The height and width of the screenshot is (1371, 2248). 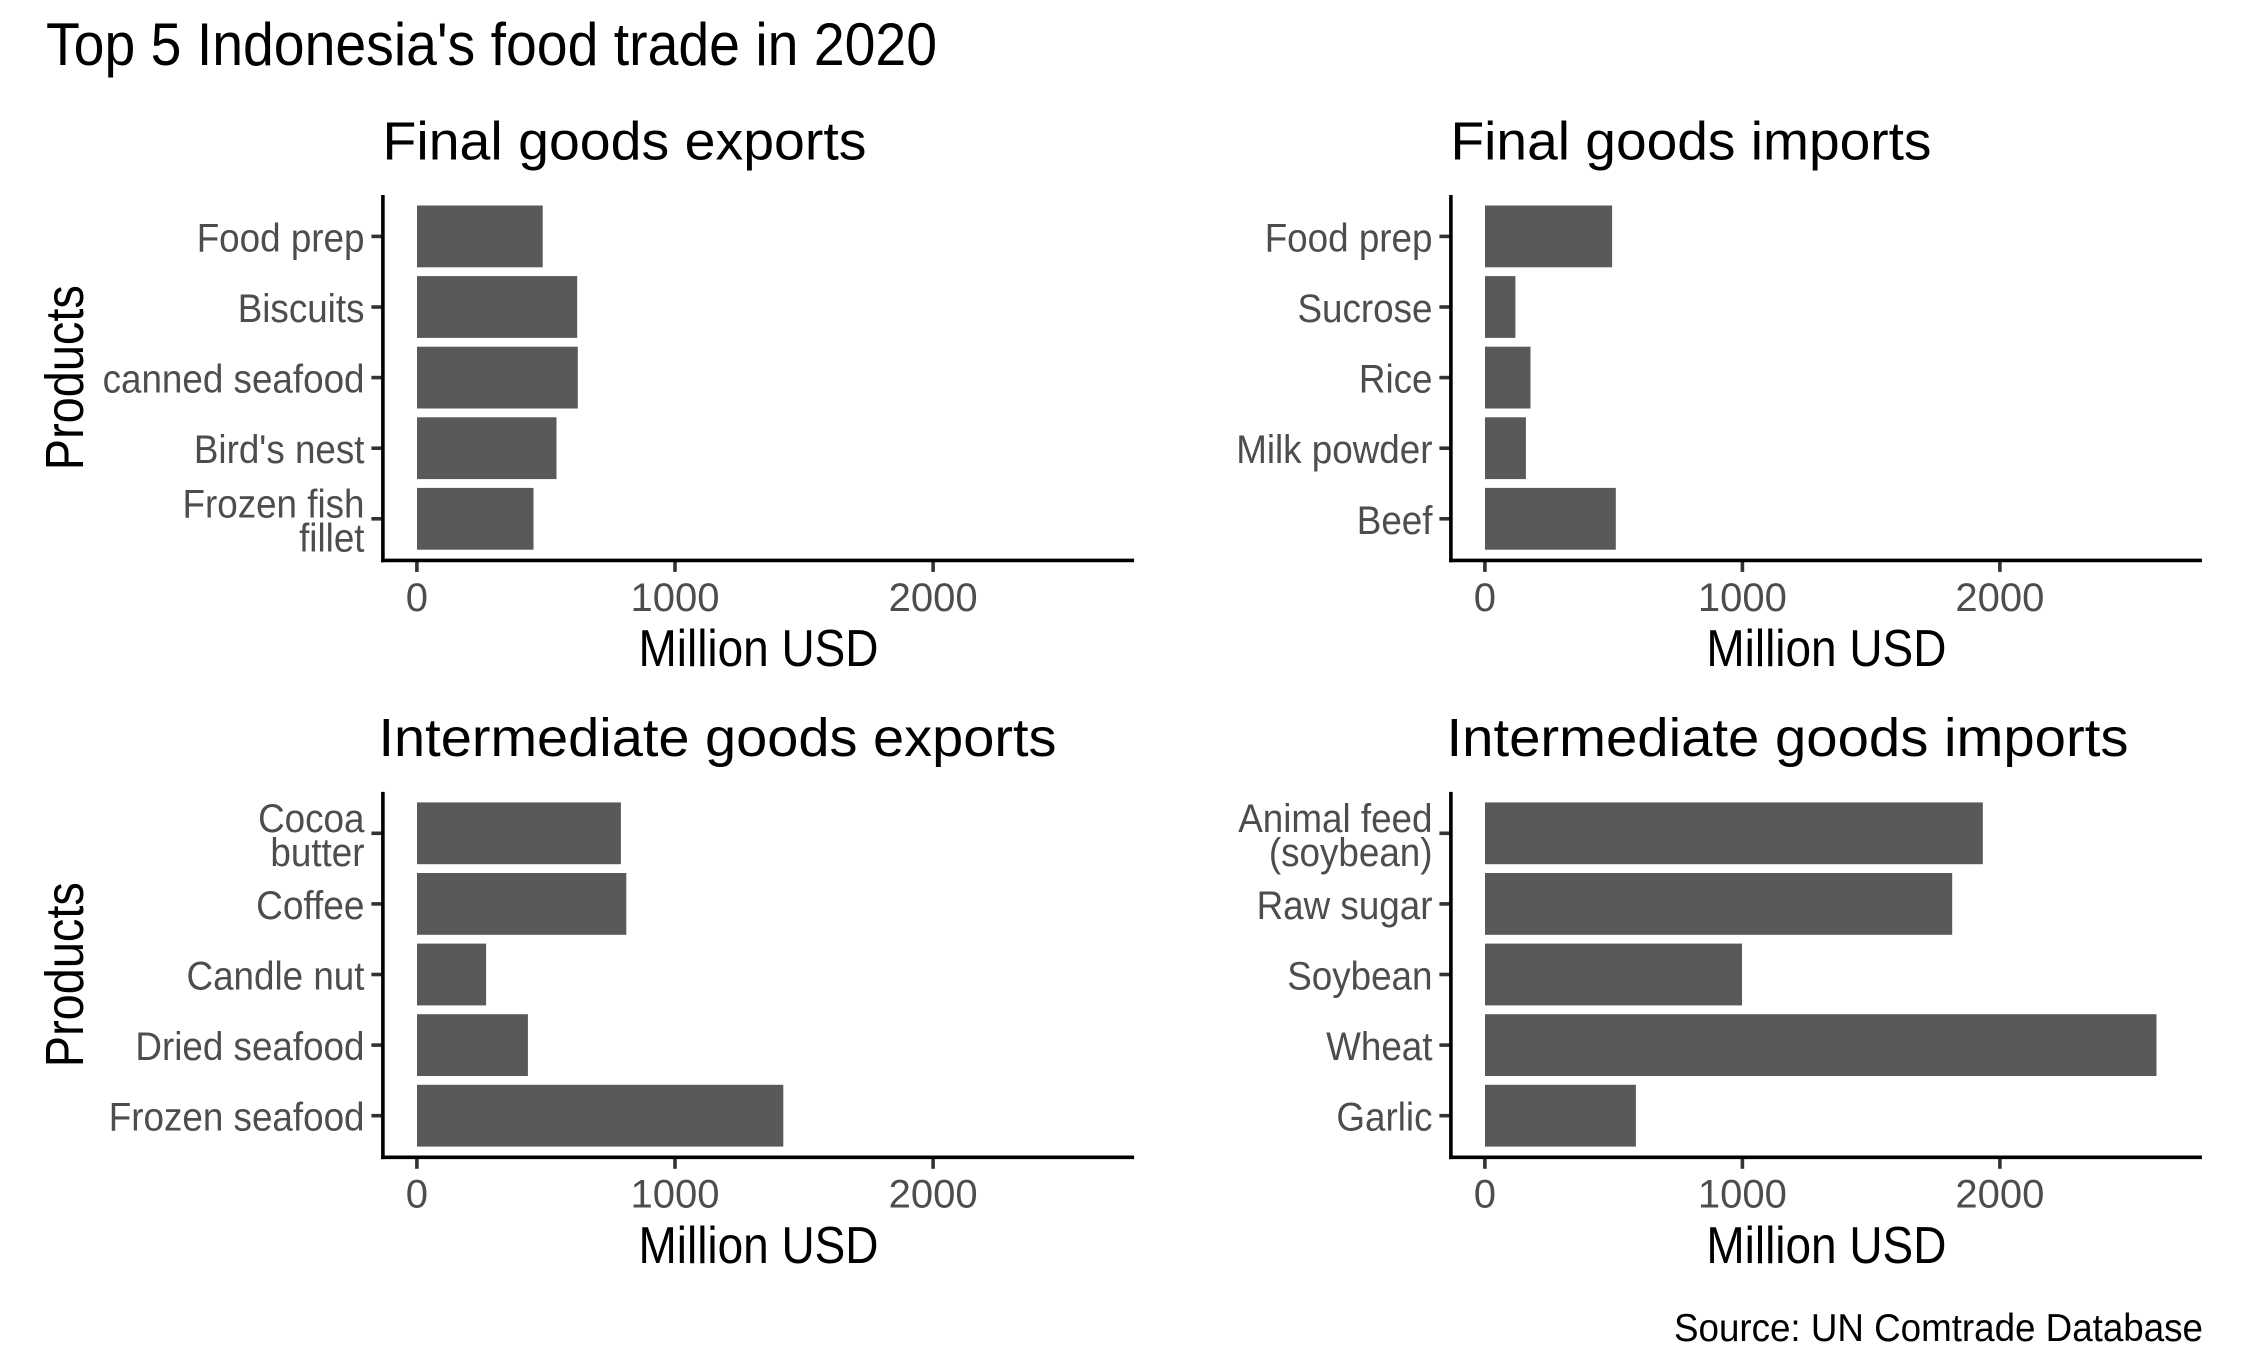 What do you see at coordinates (1335, 819) in the screenshot?
I see `svg-text: Animal feed` at bounding box center [1335, 819].